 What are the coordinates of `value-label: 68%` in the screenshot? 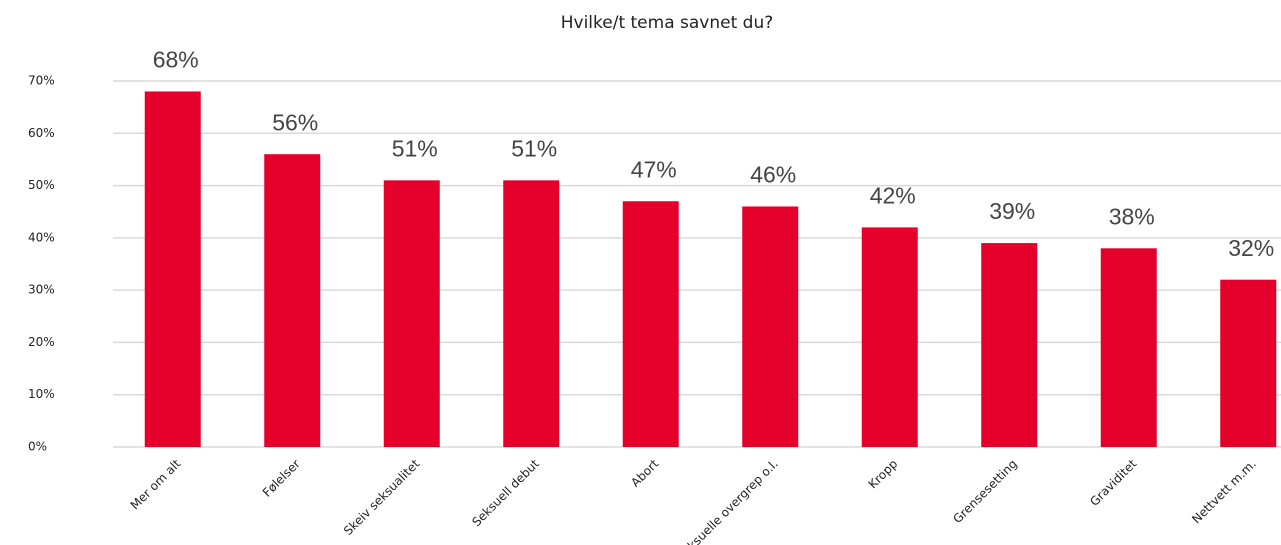 It's located at (176, 60).